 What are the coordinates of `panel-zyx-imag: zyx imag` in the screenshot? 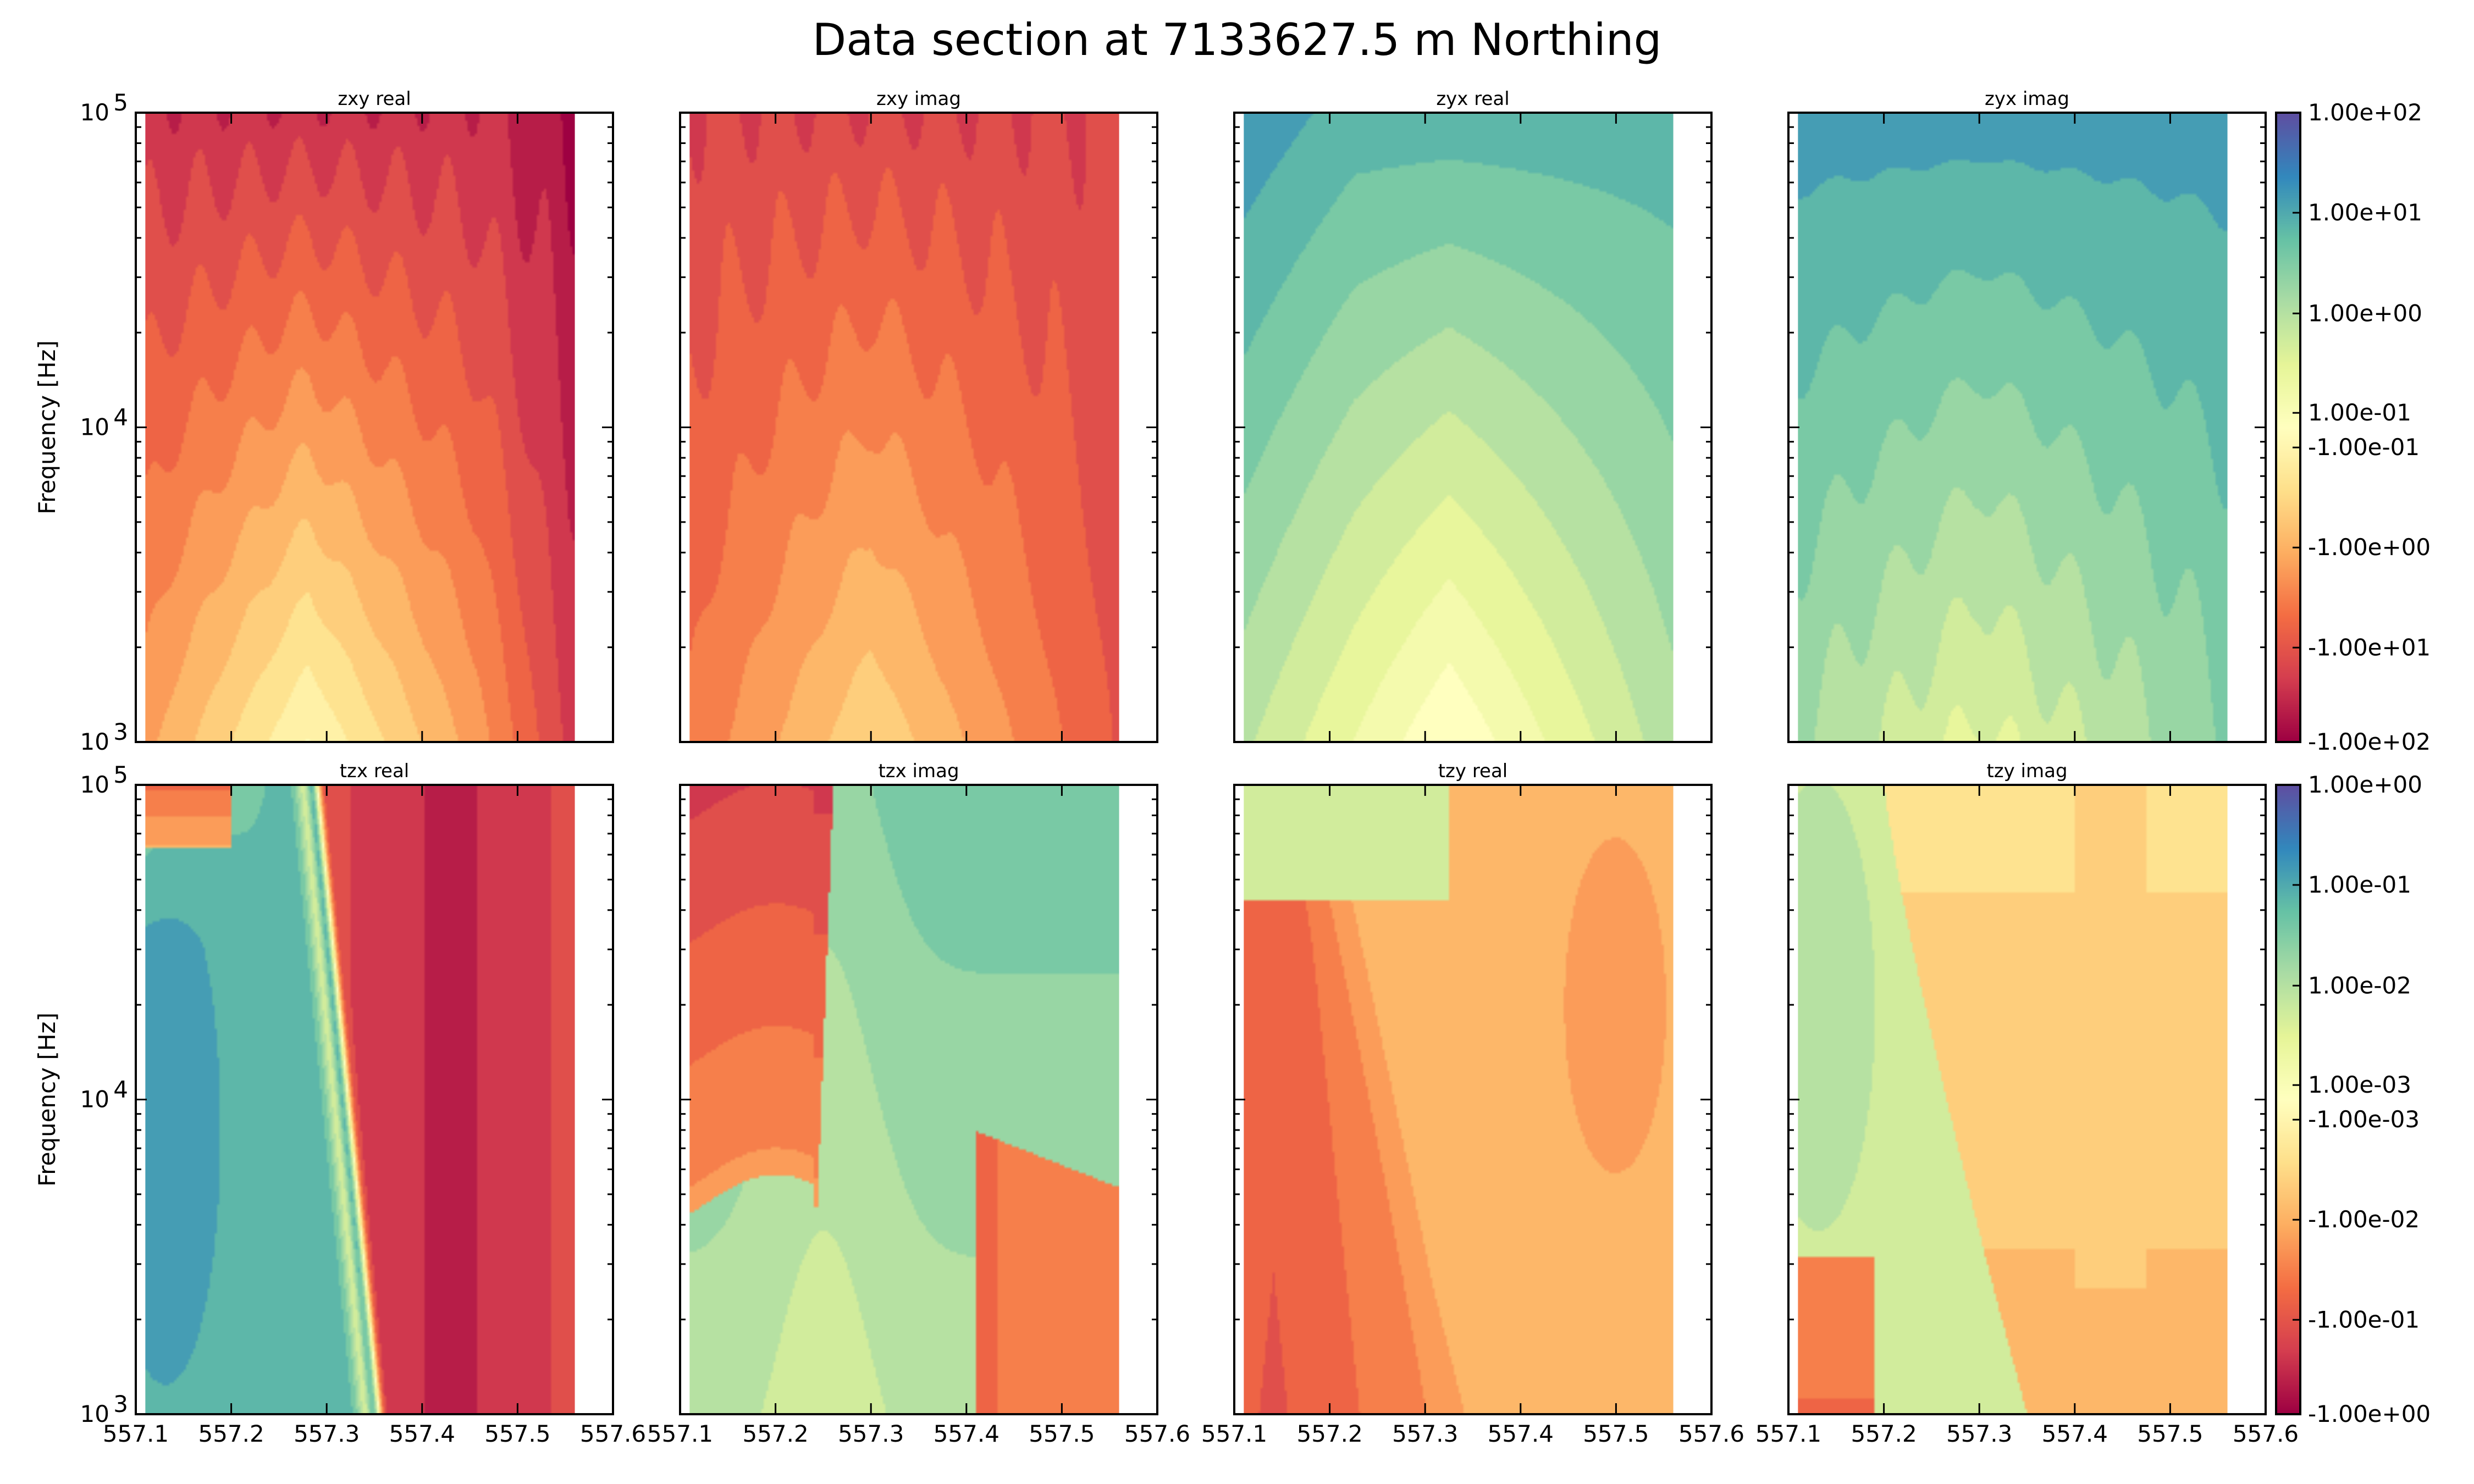 It's located at (2027, 415).